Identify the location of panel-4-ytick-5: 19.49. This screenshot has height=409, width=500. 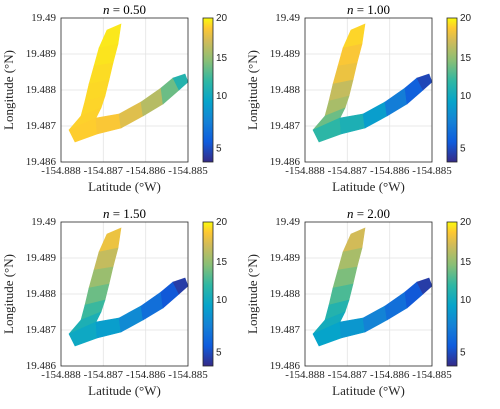
(287, 222).